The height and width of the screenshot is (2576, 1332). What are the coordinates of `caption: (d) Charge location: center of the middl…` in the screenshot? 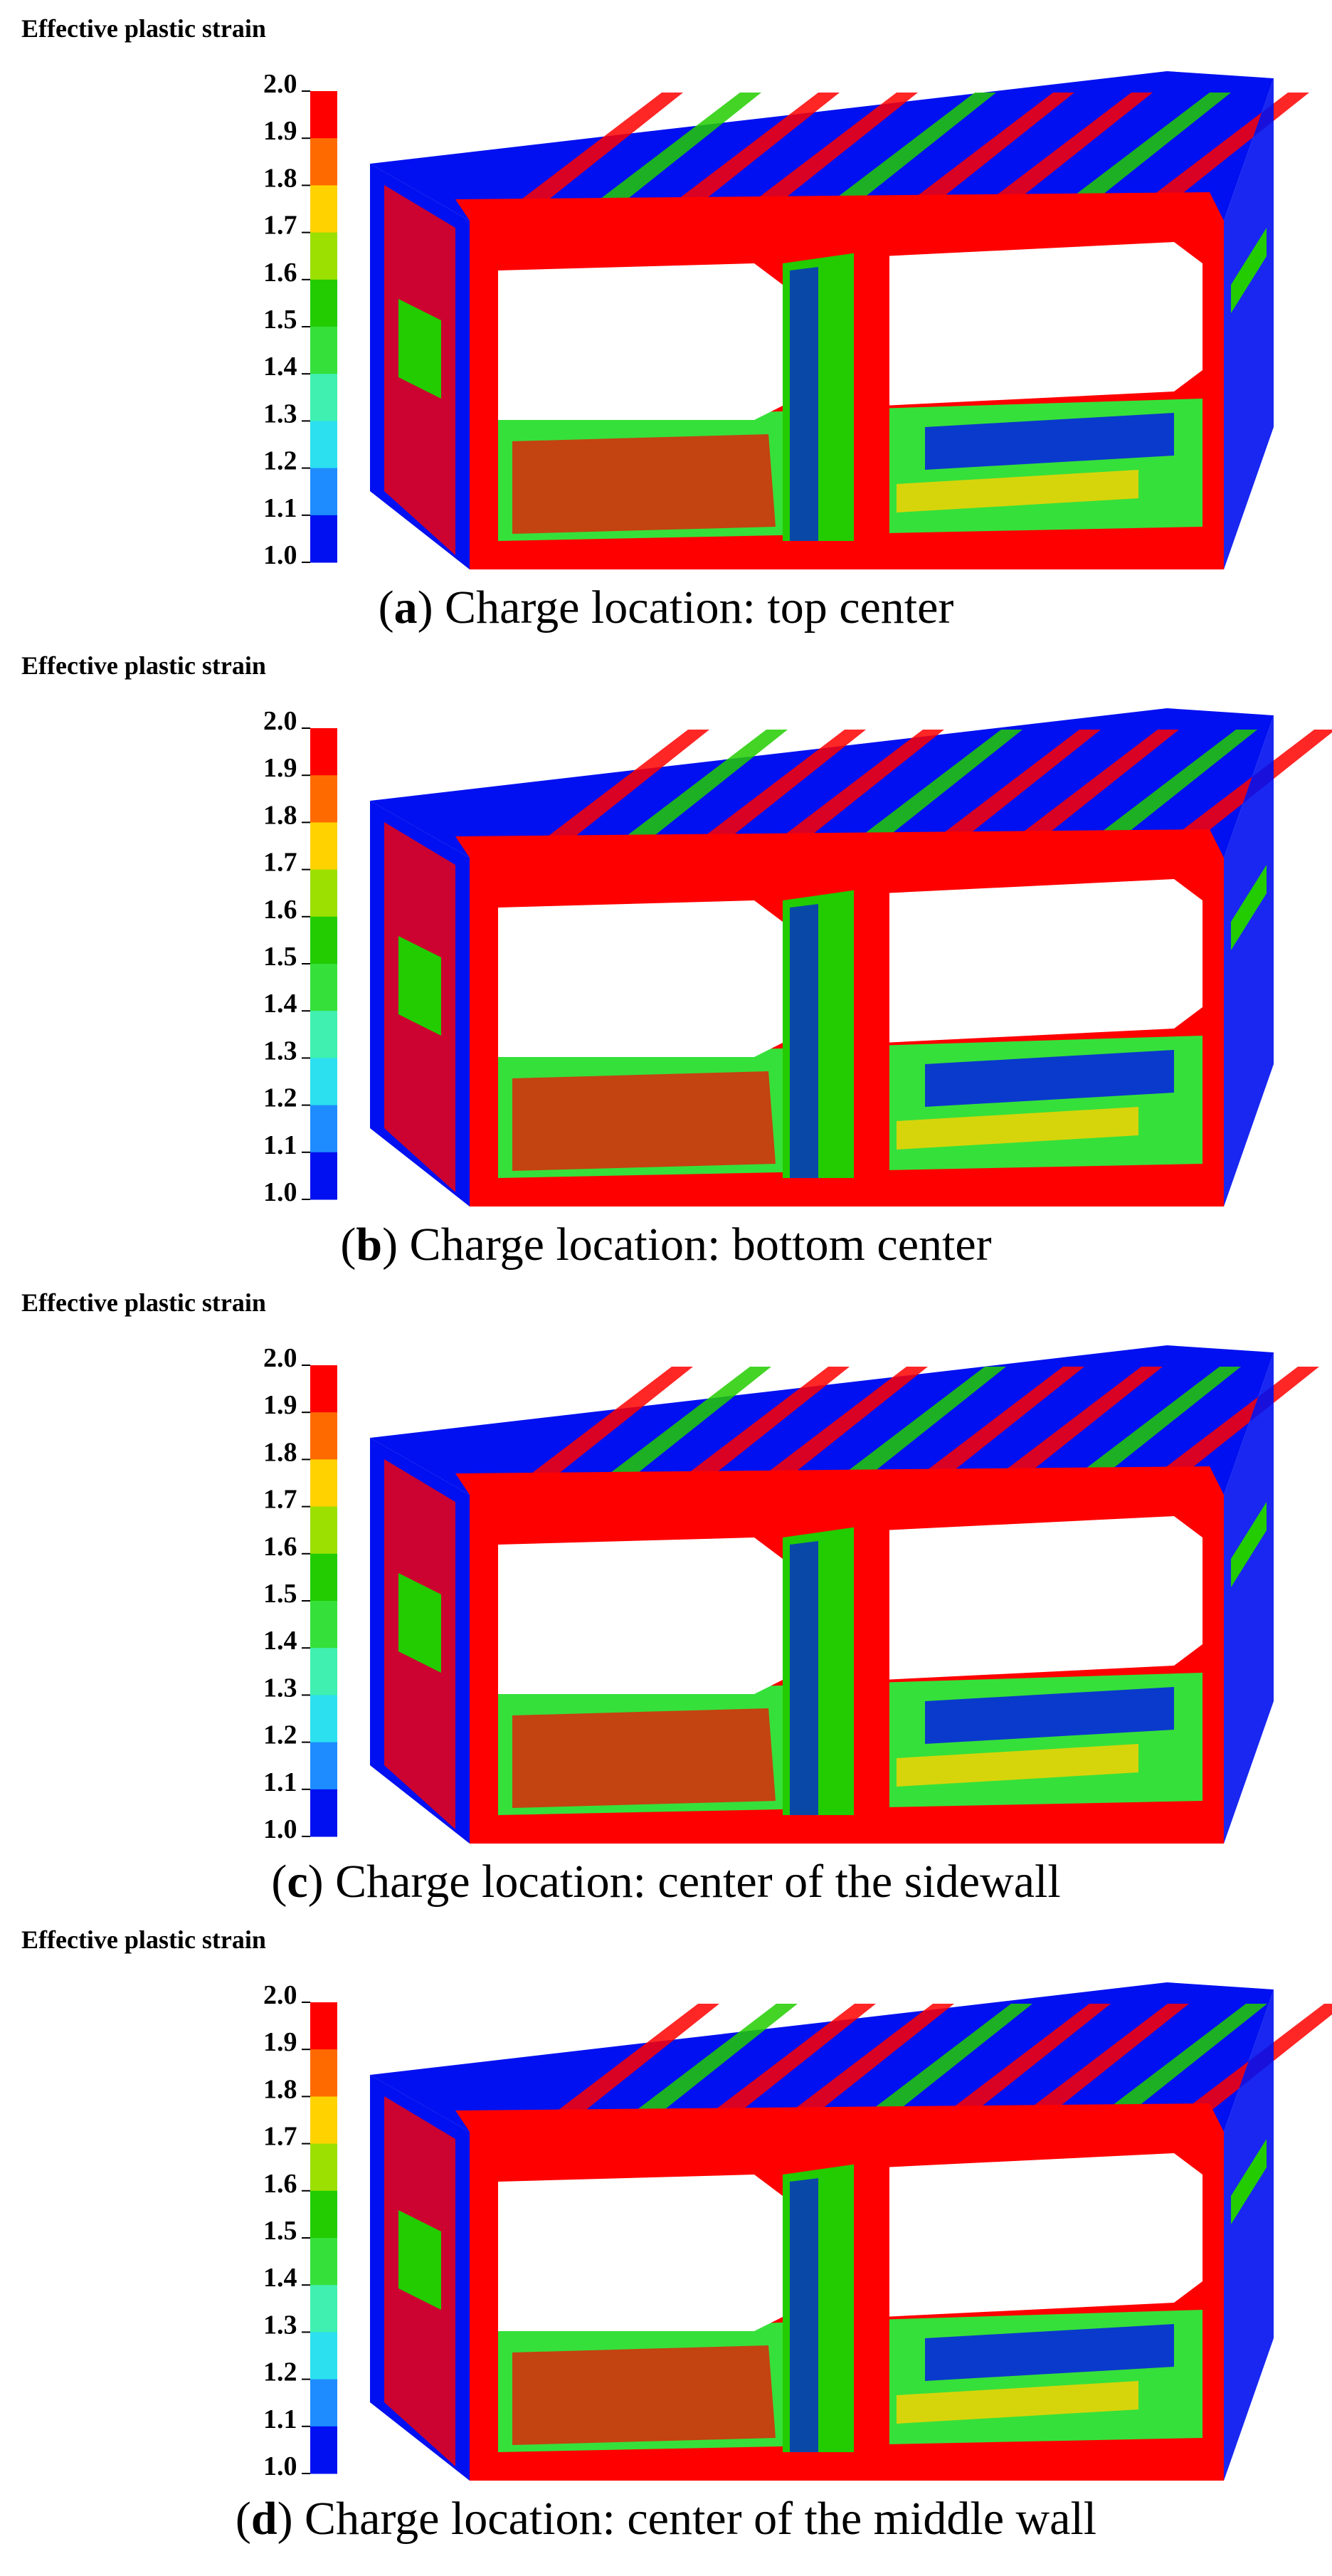 It's located at (666, 2519).